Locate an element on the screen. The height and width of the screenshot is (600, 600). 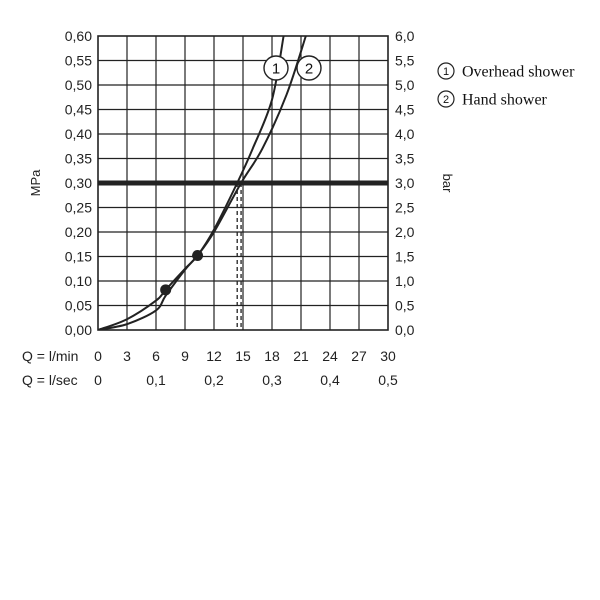
x-sec-tick-label: 0 is located at coordinates (98, 380).